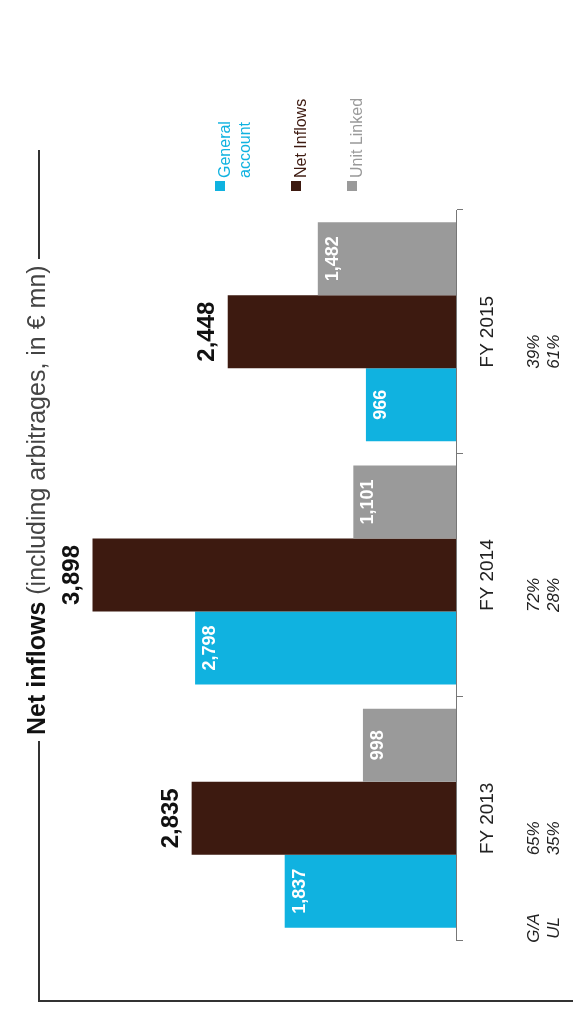 The width and height of the screenshot is (573, 1012). Describe the element at coordinates (298, 891) in the screenshot. I see `data-label: 1,837` at that location.